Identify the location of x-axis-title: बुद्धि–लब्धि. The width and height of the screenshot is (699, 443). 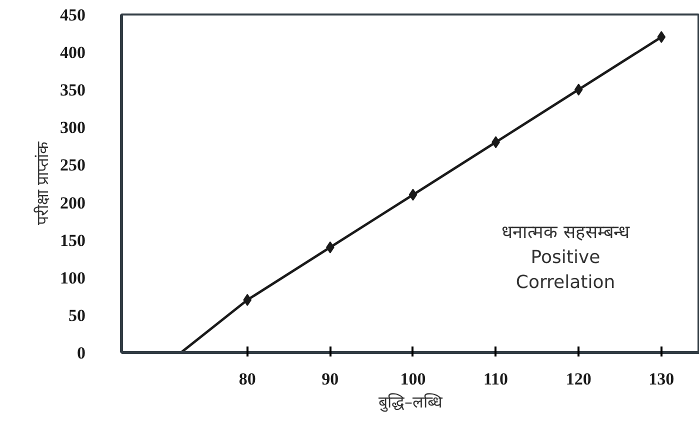
(411, 402).